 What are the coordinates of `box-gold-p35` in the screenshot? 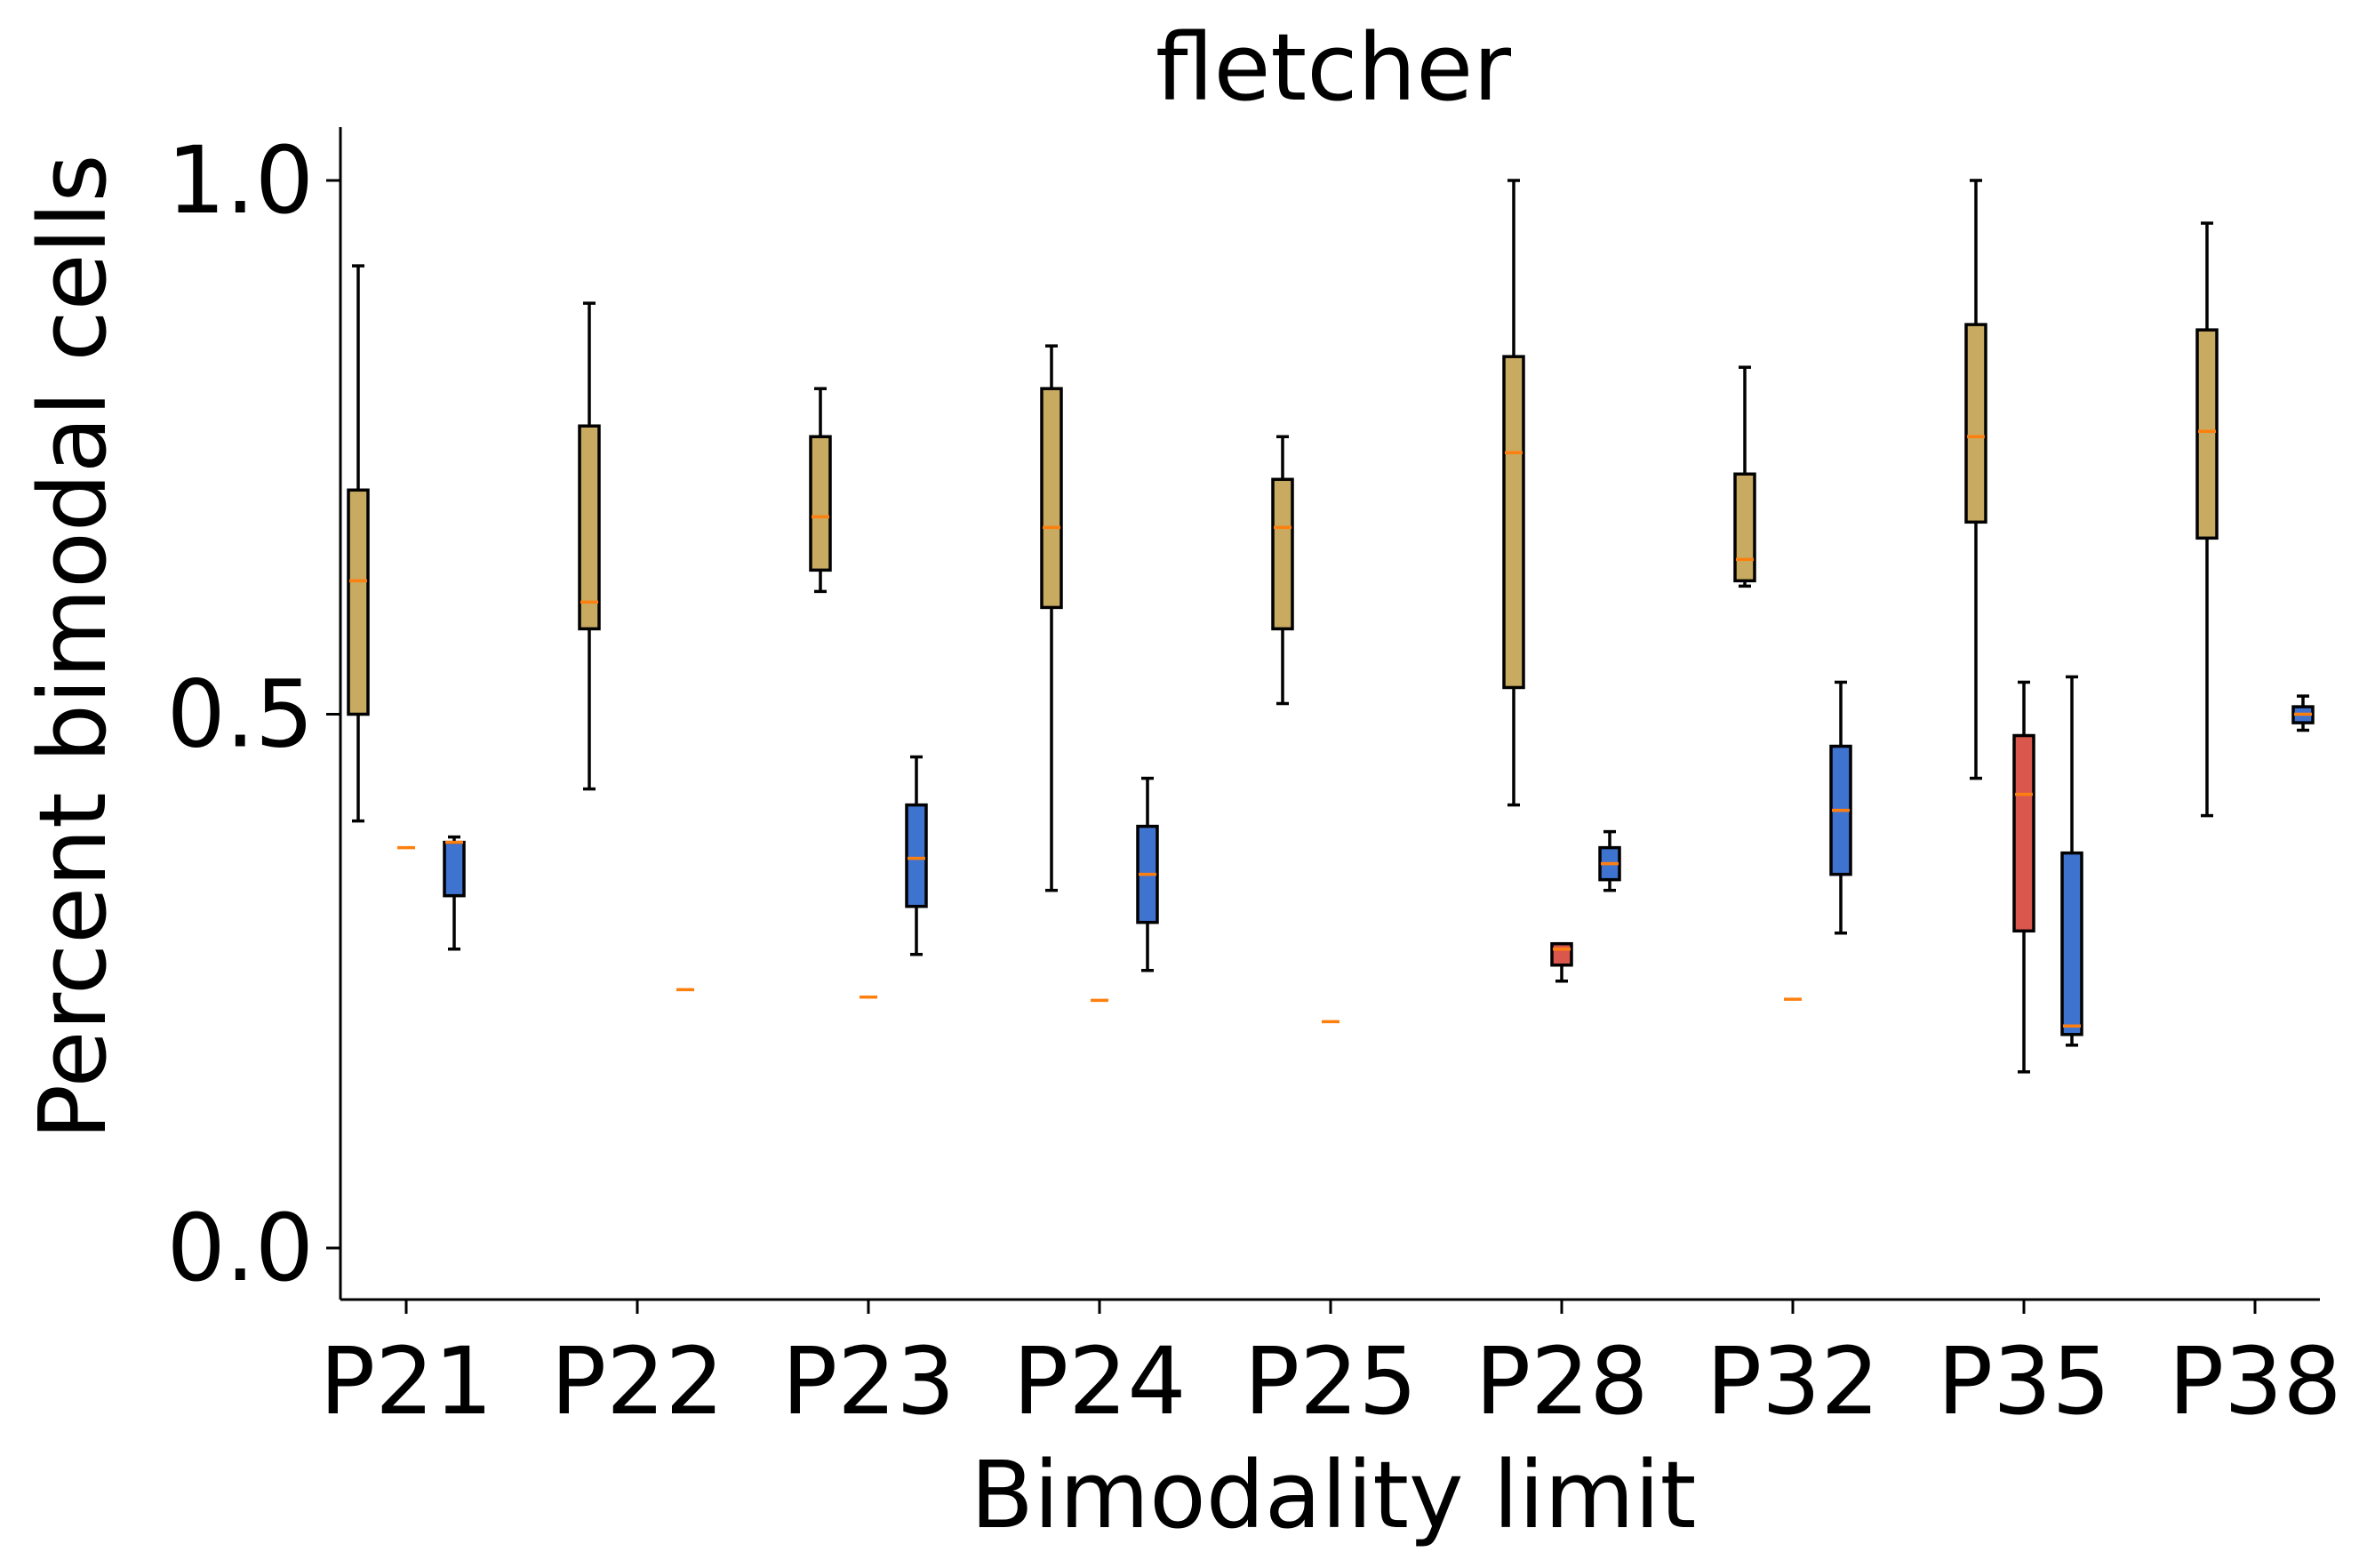 It's located at (1975, 479).